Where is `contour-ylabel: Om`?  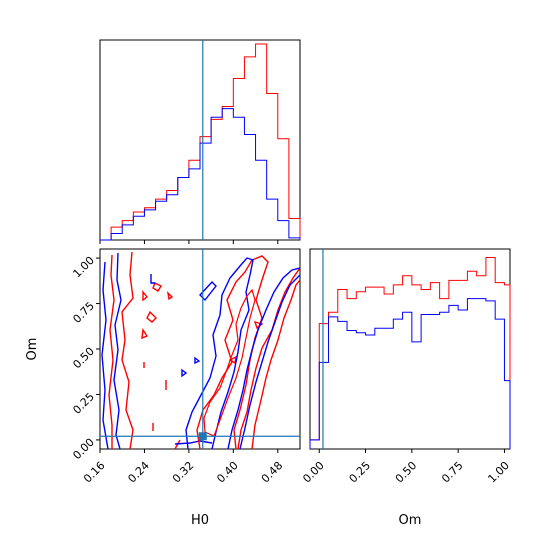 contour-ylabel: Om is located at coordinates (32, 349).